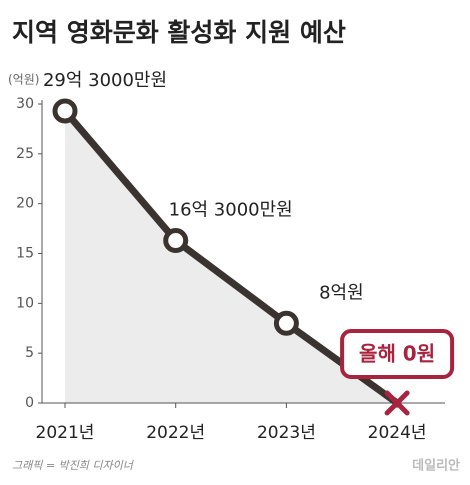 The height and width of the screenshot is (485, 470). I want to click on value-label: 올해 0원, so click(397, 354).